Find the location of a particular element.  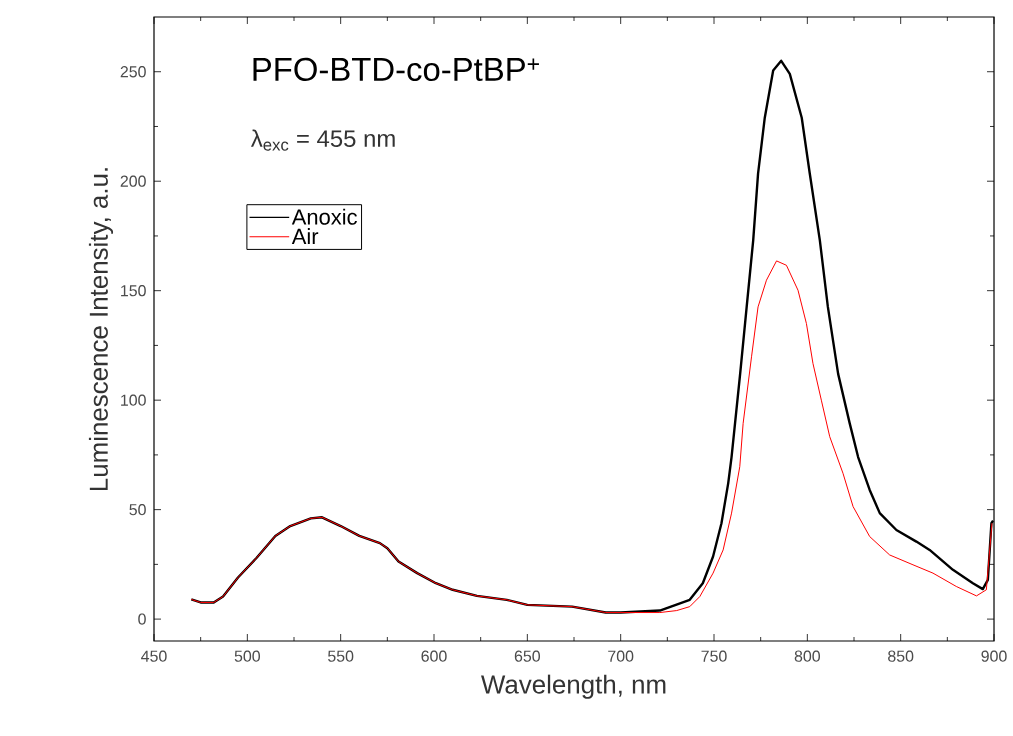

x-axis-title: Wavelength, nm is located at coordinates (573, 686).